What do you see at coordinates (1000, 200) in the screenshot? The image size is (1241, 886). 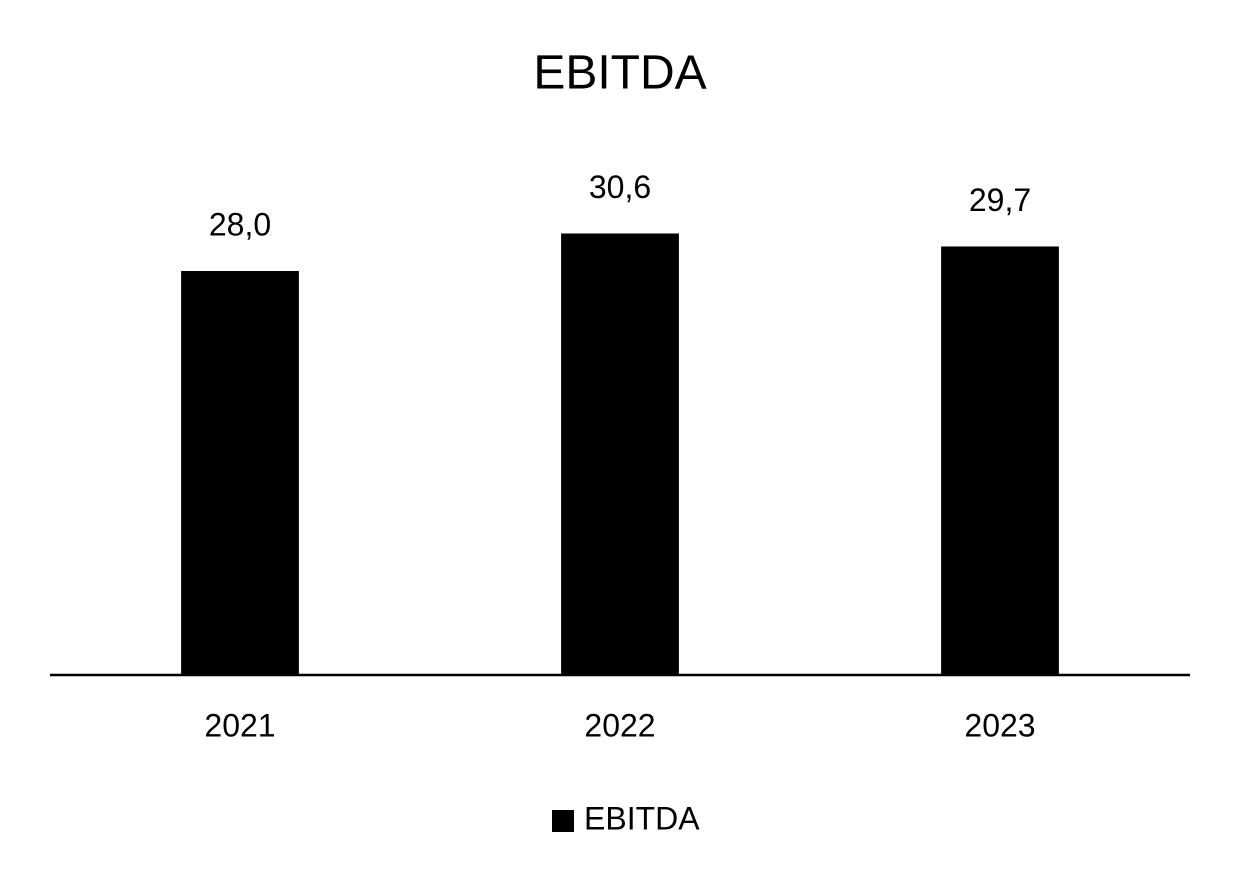 I see `data-label: 29,7` at bounding box center [1000, 200].